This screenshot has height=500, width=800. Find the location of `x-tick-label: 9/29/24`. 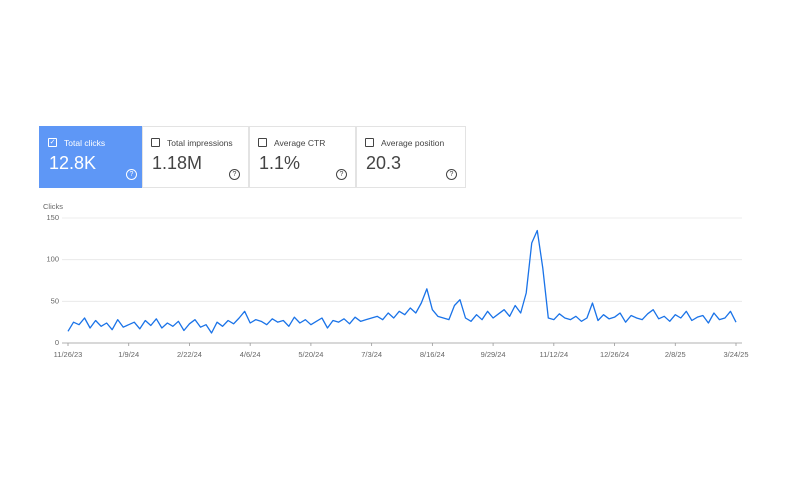

x-tick-label: 9/29/24 is located at coordinates (493, 354).